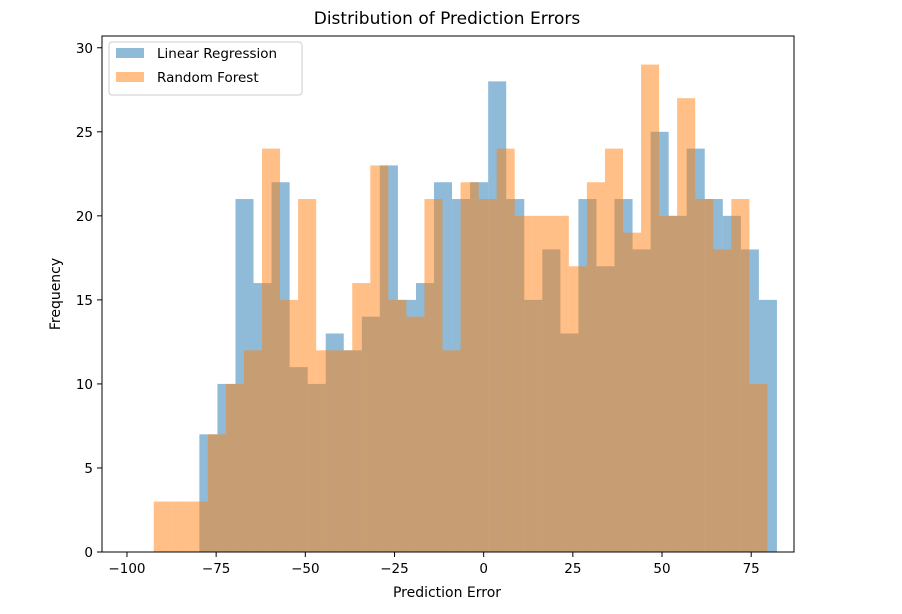 The width and height of the screenshot is (902, 614). What do you see at coordinates (56, 294) in the screenshot?
I see `y-axis-label: Frequency` at bounding box center [56, 294].